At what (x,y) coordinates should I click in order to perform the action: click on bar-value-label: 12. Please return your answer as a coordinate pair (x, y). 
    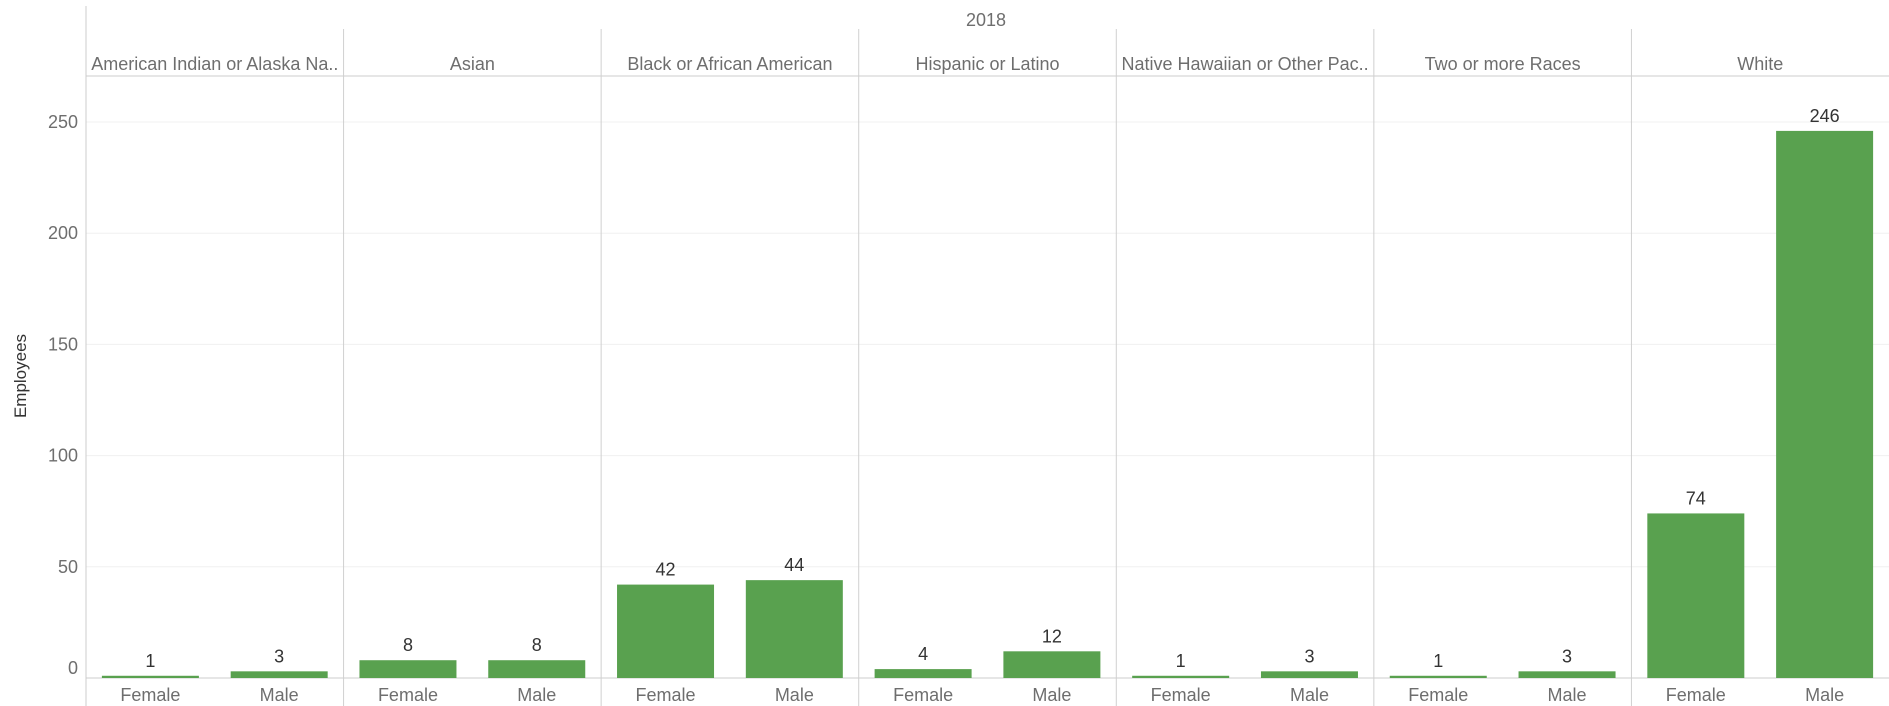
    Looking at the image, I should click on (1052, 636).